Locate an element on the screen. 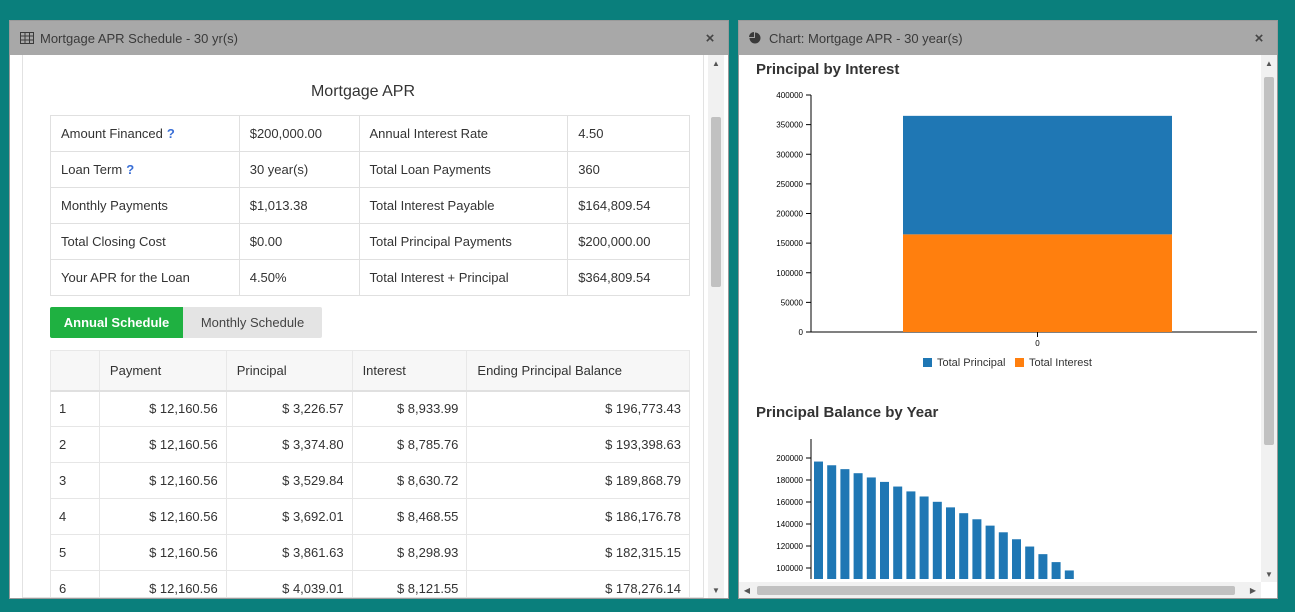 The width and height of the screenshot is (1295, 612). summary-label: Total Loan Payments is located at coordinates (463, 169).